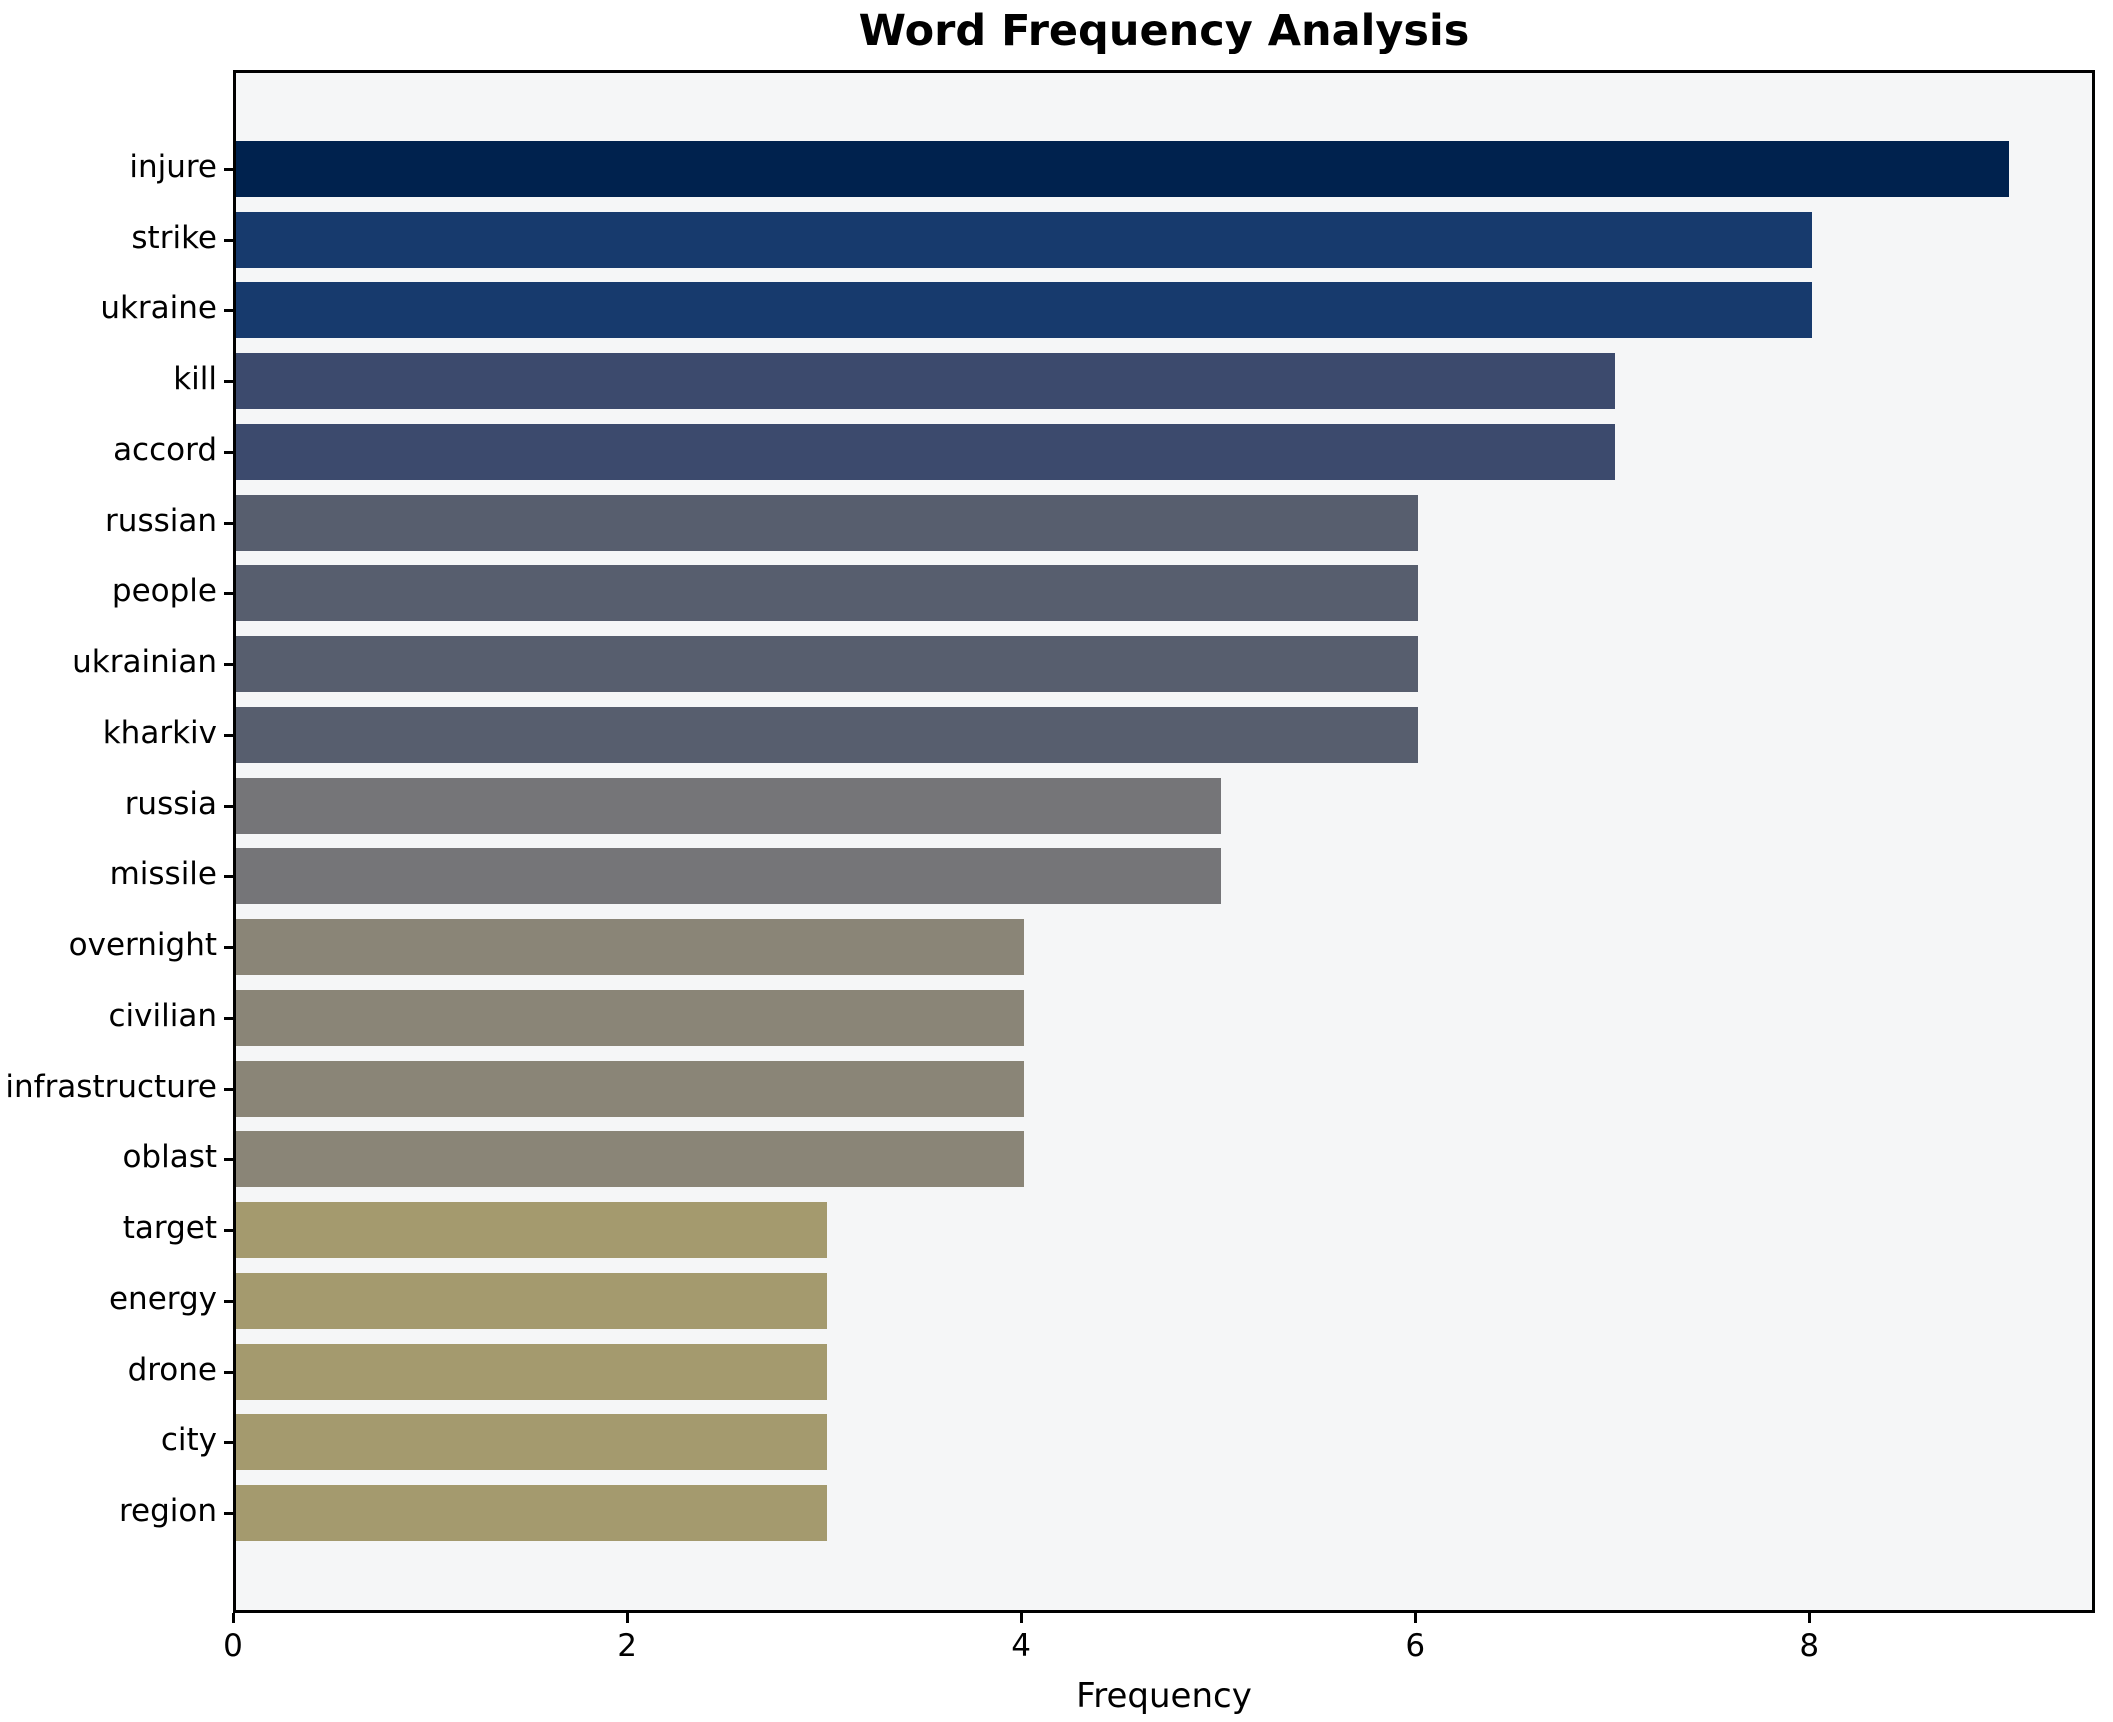 Image resolution: width=2113 pixels, height=1722 pixels. I want to click on y-tick-label-region: region, so click(167, 1511).